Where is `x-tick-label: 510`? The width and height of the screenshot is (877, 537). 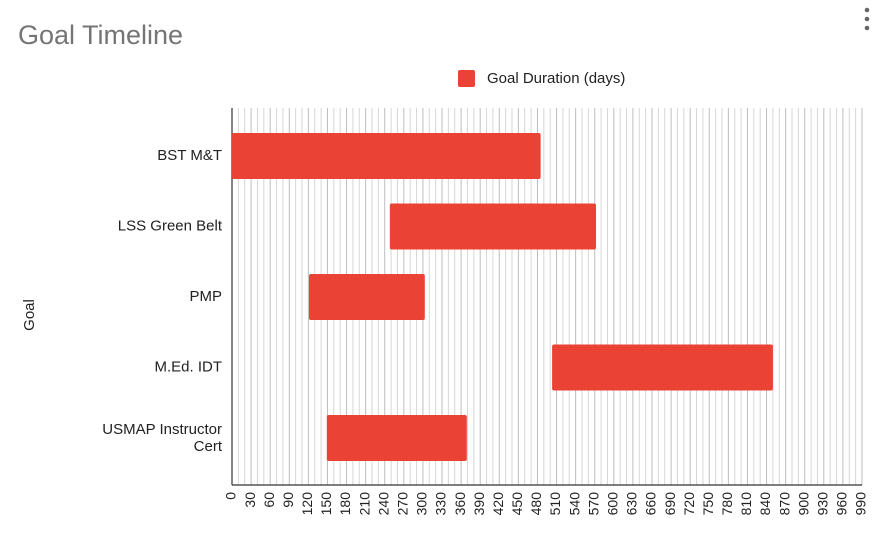 x-tick-label: 510 is located at coordinates (555, 504).